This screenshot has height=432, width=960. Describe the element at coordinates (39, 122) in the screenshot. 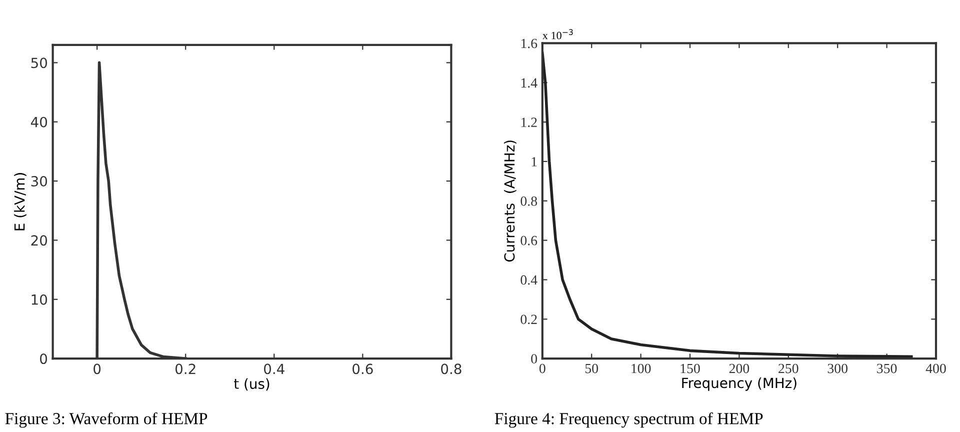

I see `y-tick-label: 40` at that location.